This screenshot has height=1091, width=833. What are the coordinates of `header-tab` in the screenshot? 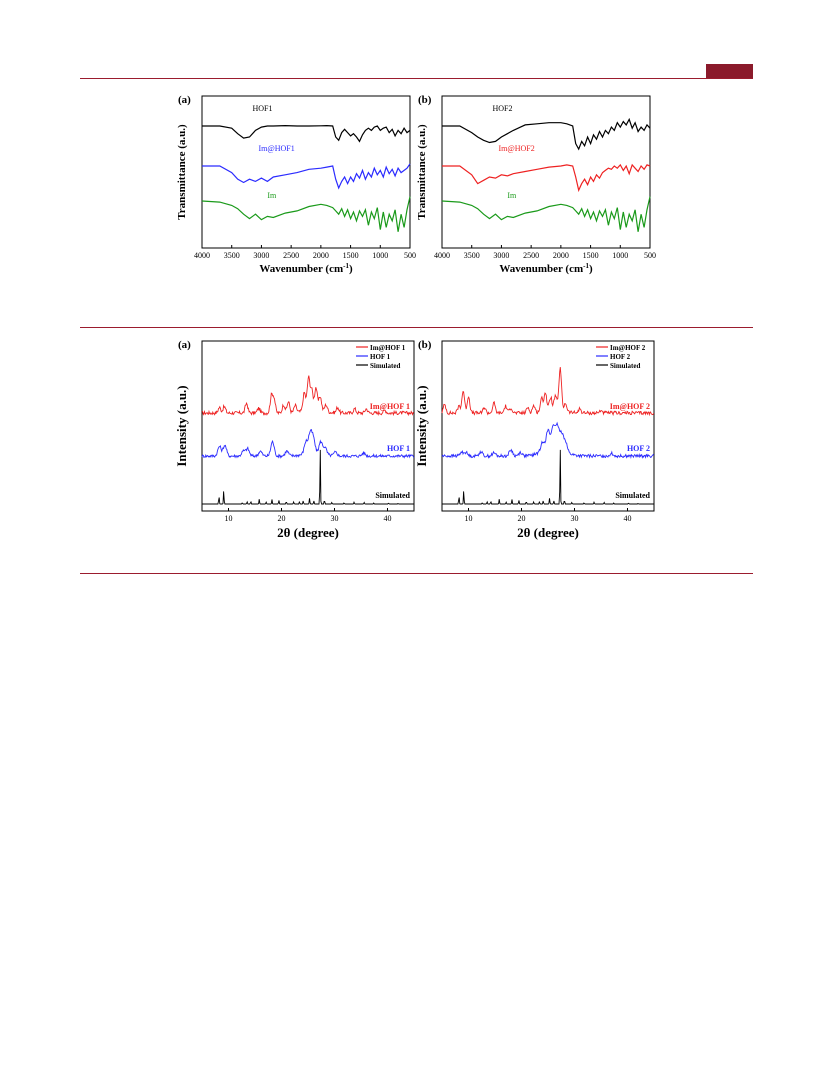 It's located at (729, 71).